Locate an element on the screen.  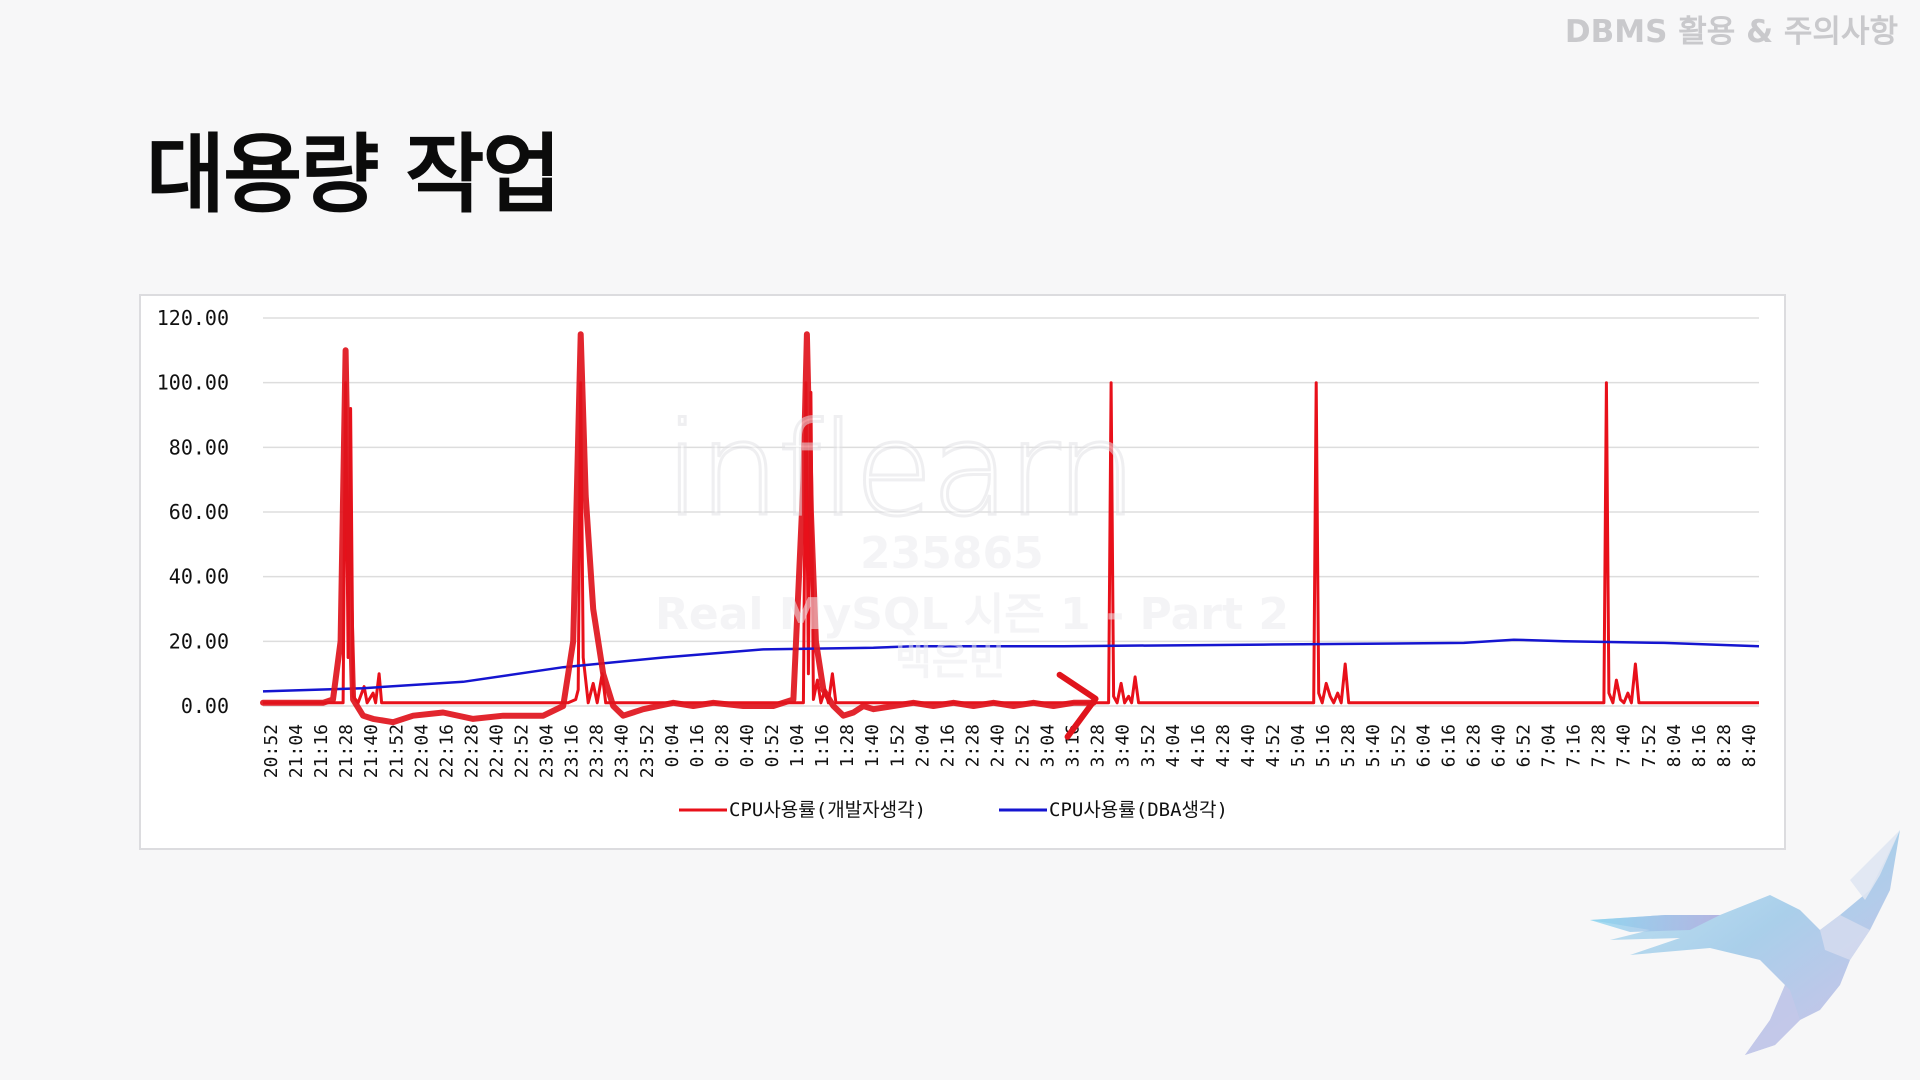
x-tick-label: 2:04 is located at coordinates (922, 745).